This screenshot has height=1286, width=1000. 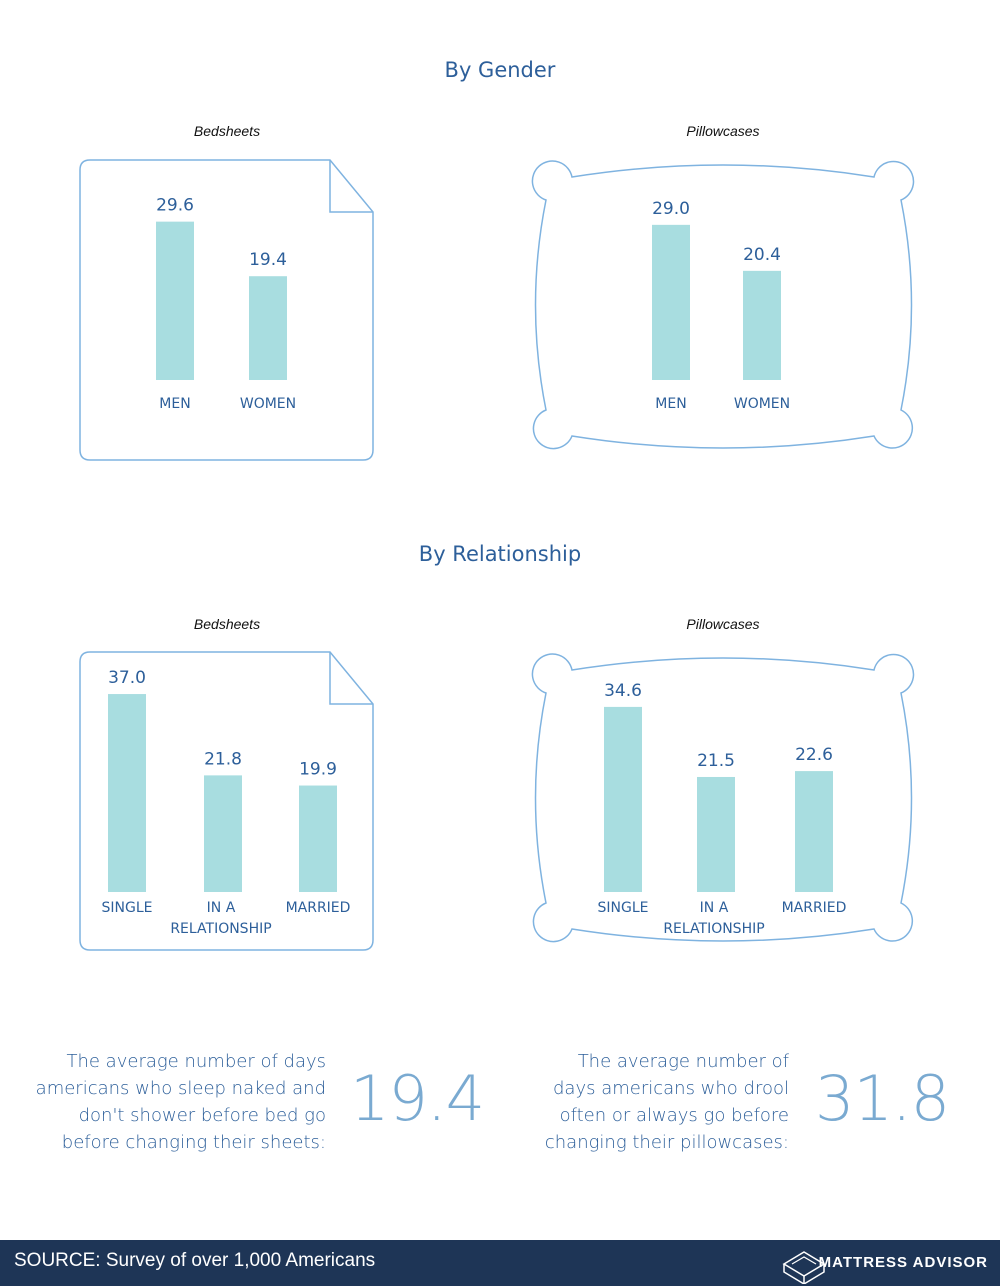 What do you see at coordinates (500, 554) in the screenshot?
I see `section-title-relationship: By Relationship` at bounding box center [500, 554].